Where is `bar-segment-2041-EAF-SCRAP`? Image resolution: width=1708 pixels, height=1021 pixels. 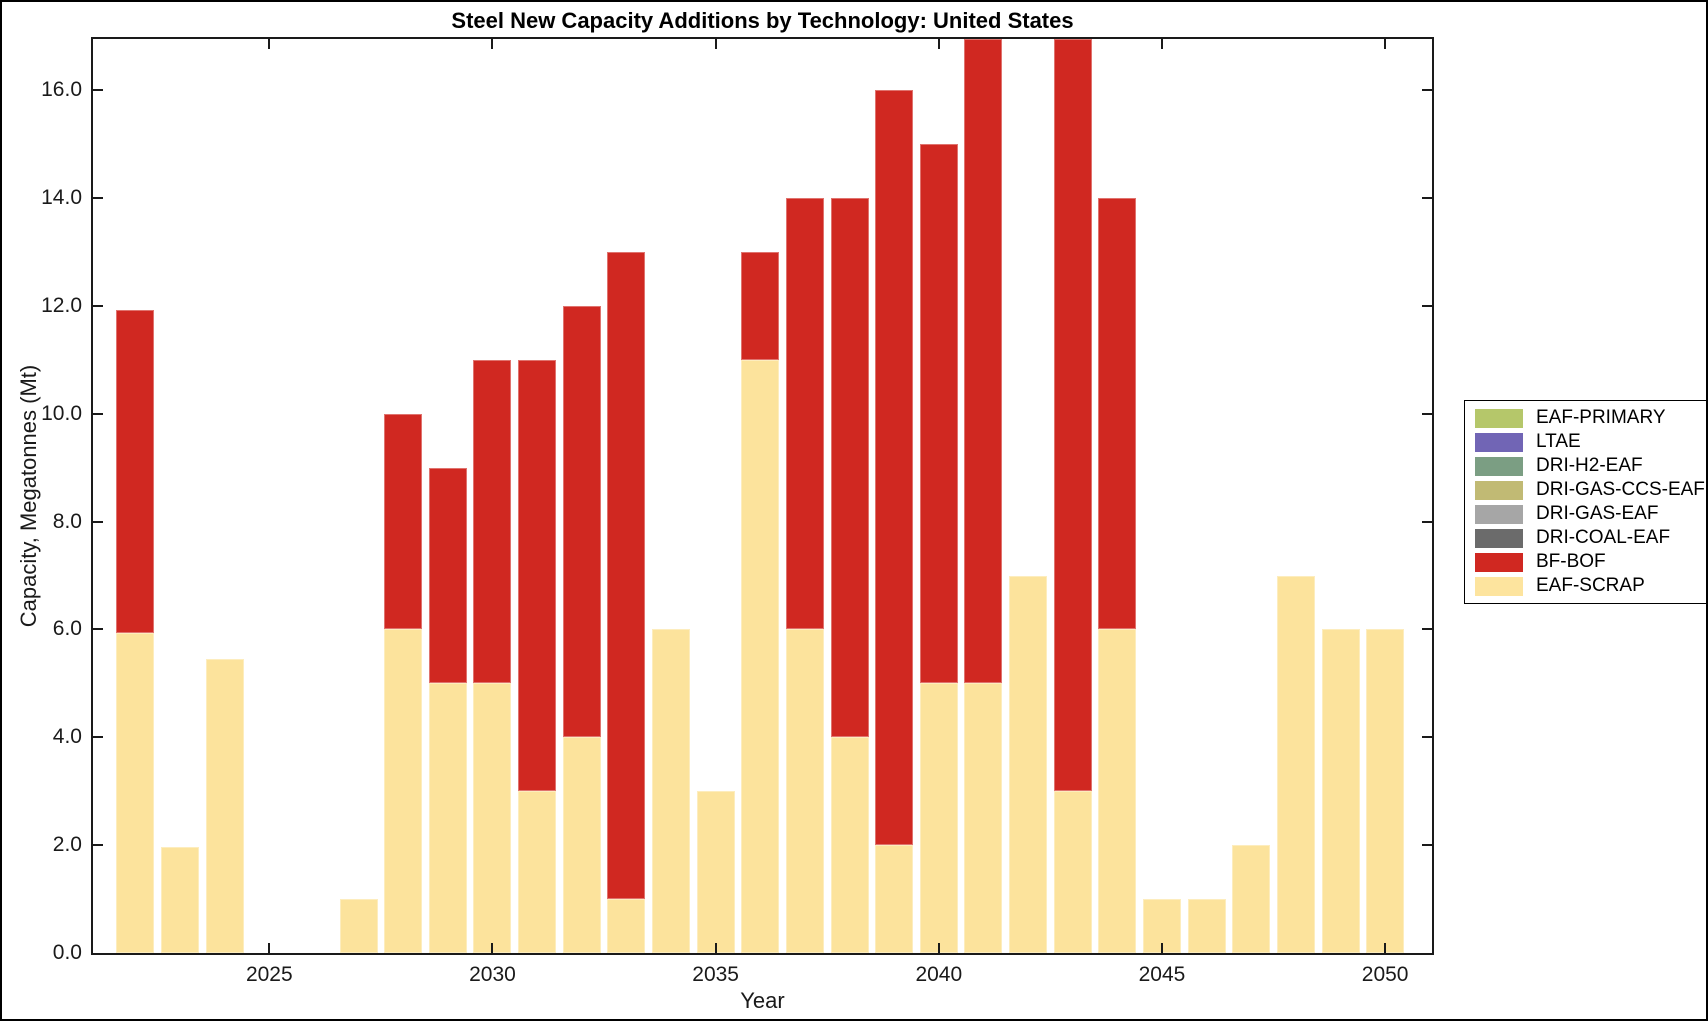 bar-segment-2041-EAF-SCRAP is located at coordinates (983, 818).